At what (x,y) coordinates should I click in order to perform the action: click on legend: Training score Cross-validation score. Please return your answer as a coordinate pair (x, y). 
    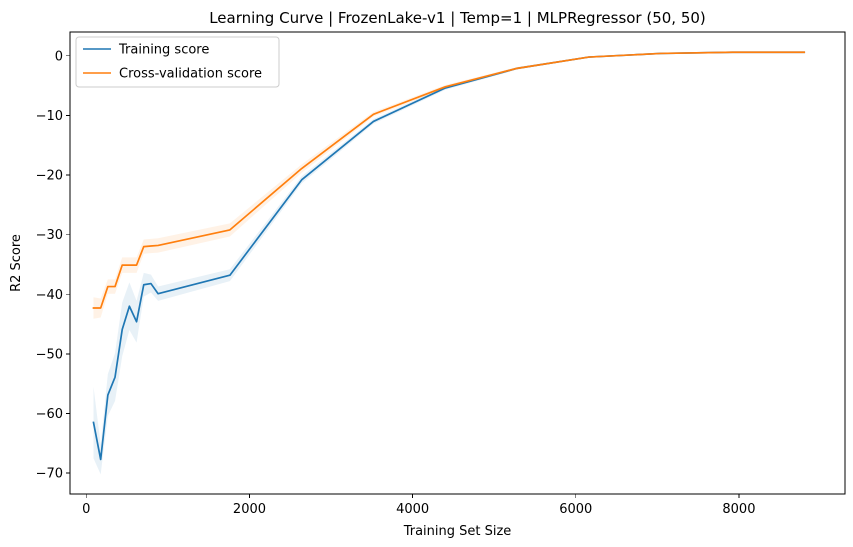
    Looking at the image, I should click on (177, 62).